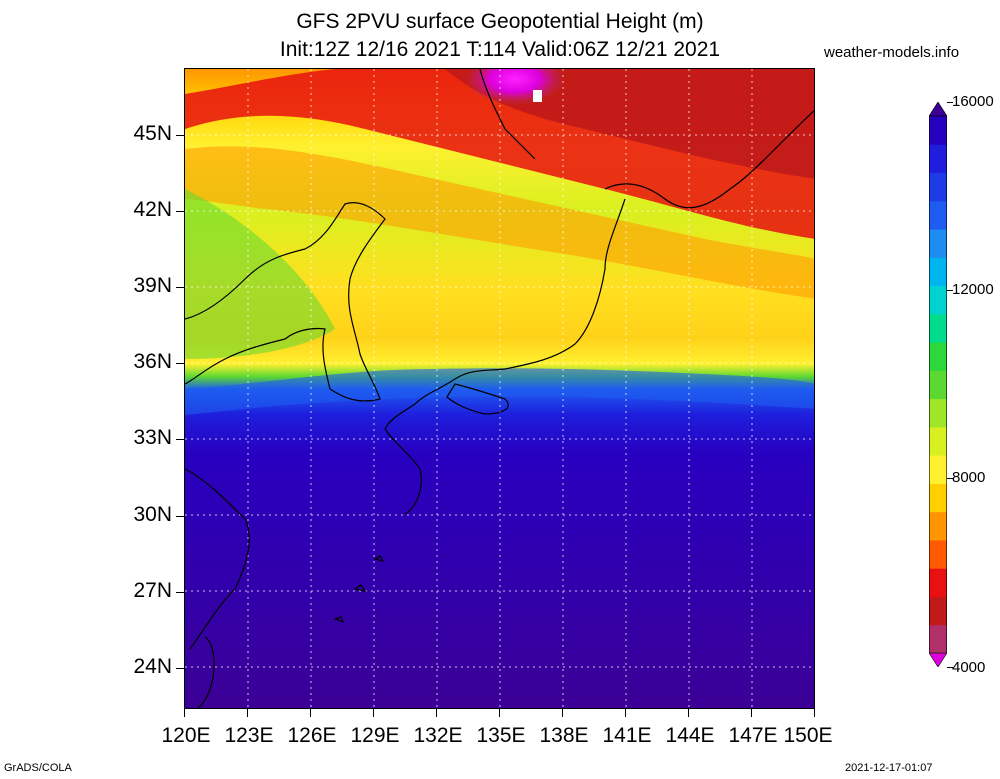  What do you see at coordinates (969, 477) in the screenshot?
I see `colorbar-label-8000: 8000` at bounding box center [969, 477].